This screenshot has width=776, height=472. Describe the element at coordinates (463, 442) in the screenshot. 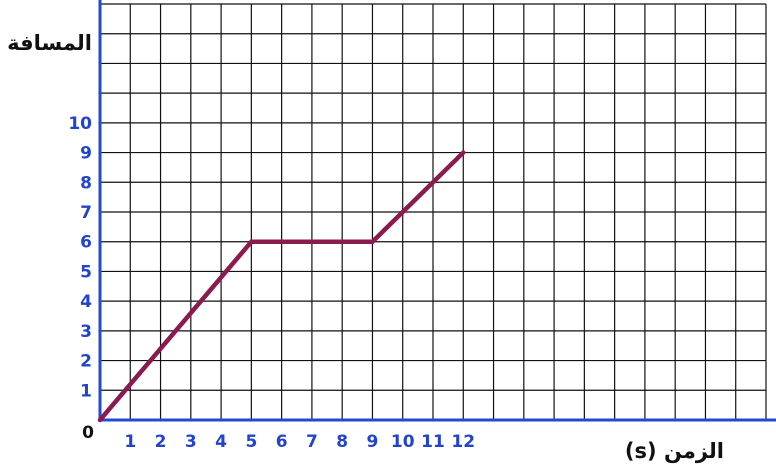

I see `x-tick-label: 12` at that location.